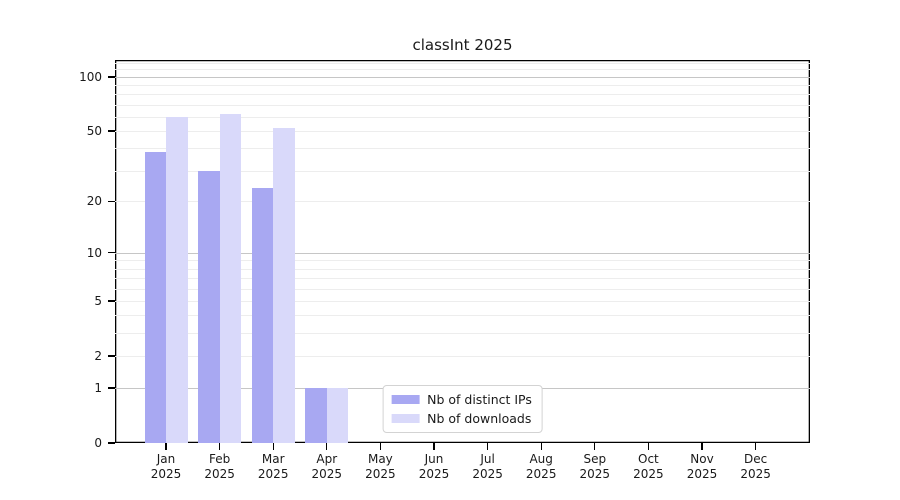 Image resolution: width=900 pixels, height=500 pixels. I want to click on x-tick-label: Jan 2025, so click(166, 467).